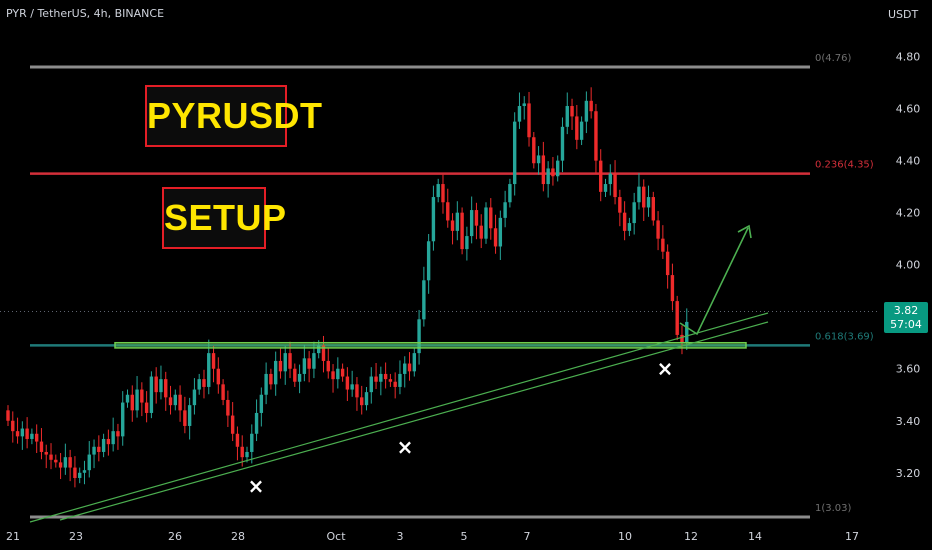 The width and height of the screenshot is (932, 550). Describe the element at coordinates (400, 536) in the screenshot. I see `x-tick-label: 3` at that location.